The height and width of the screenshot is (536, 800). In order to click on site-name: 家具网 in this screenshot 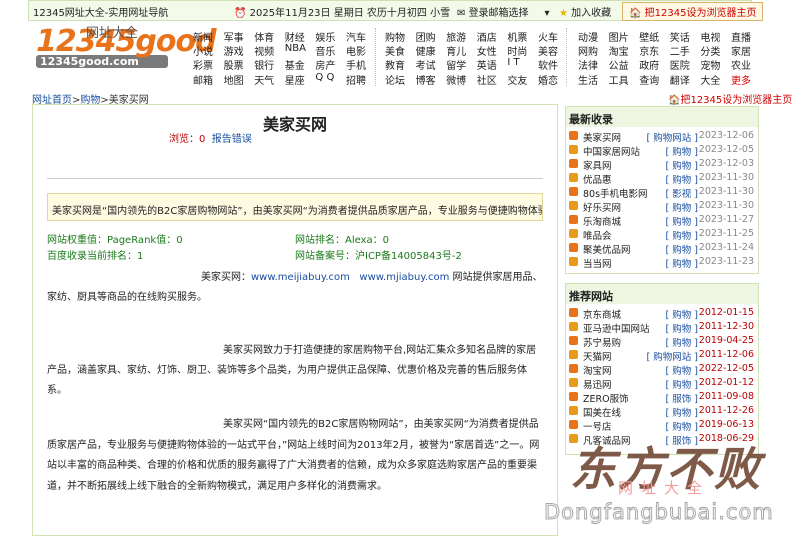, I will do `click(597, 166)`.